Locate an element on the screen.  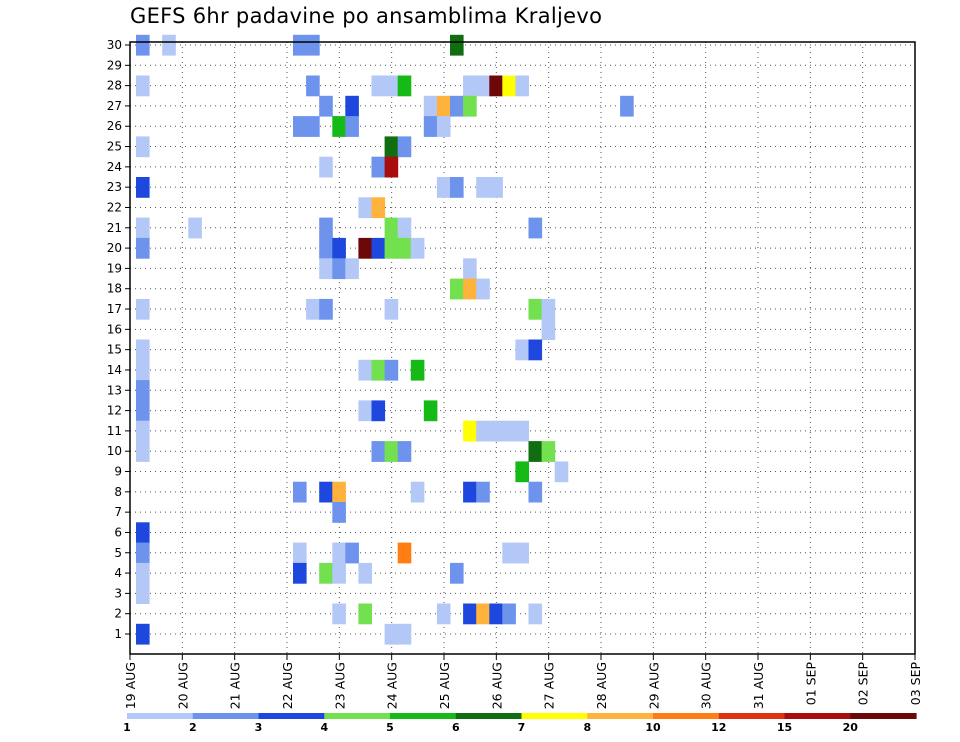
y-tick-label: 4 is located at coordinates (118, 573).